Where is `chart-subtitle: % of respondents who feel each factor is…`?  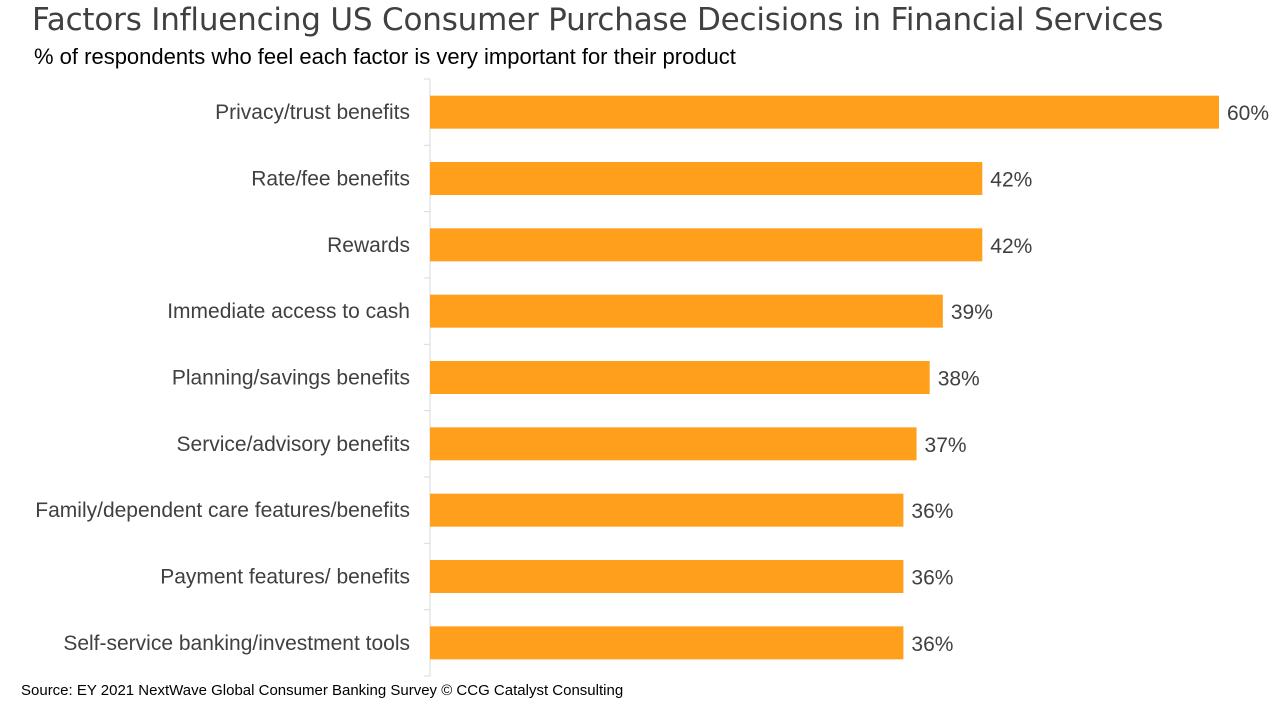
chart-subtitle: % of respondents who feel each factor is… is located at coordinates (385, 56).